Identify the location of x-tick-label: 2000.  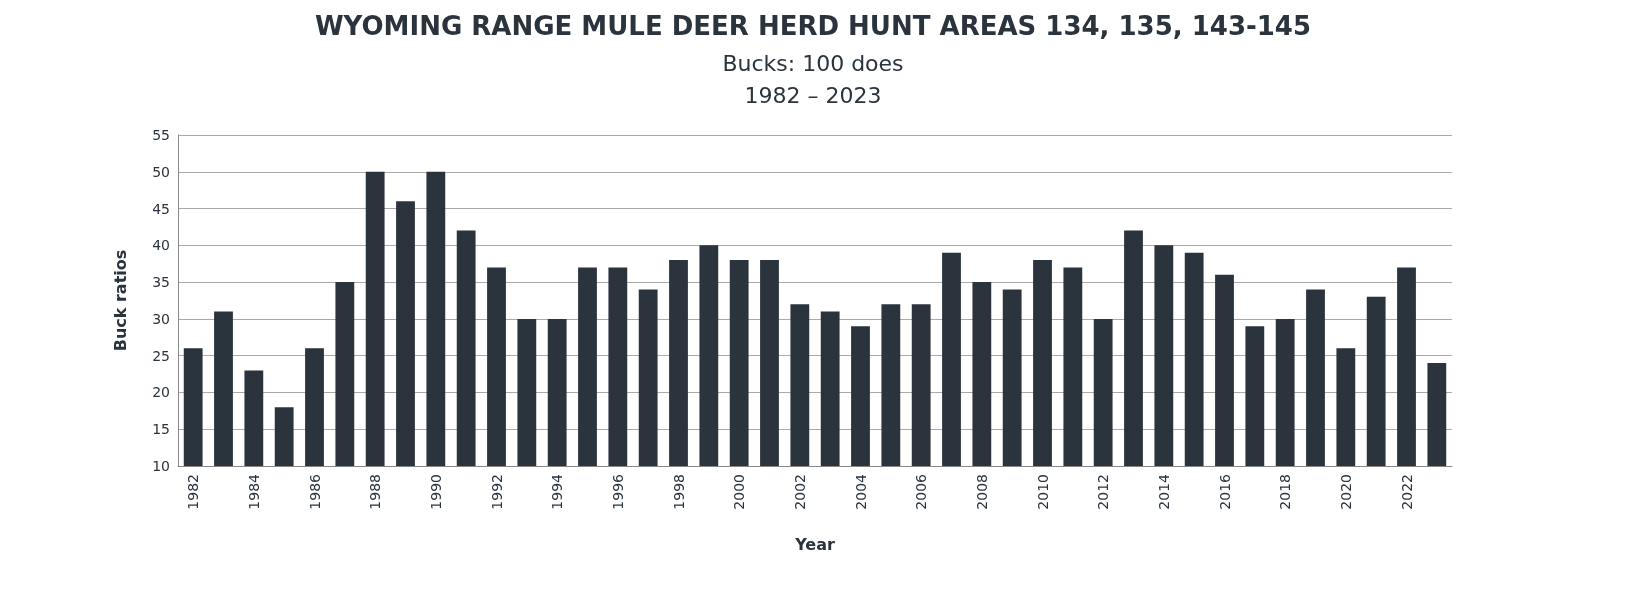
(739, 492).